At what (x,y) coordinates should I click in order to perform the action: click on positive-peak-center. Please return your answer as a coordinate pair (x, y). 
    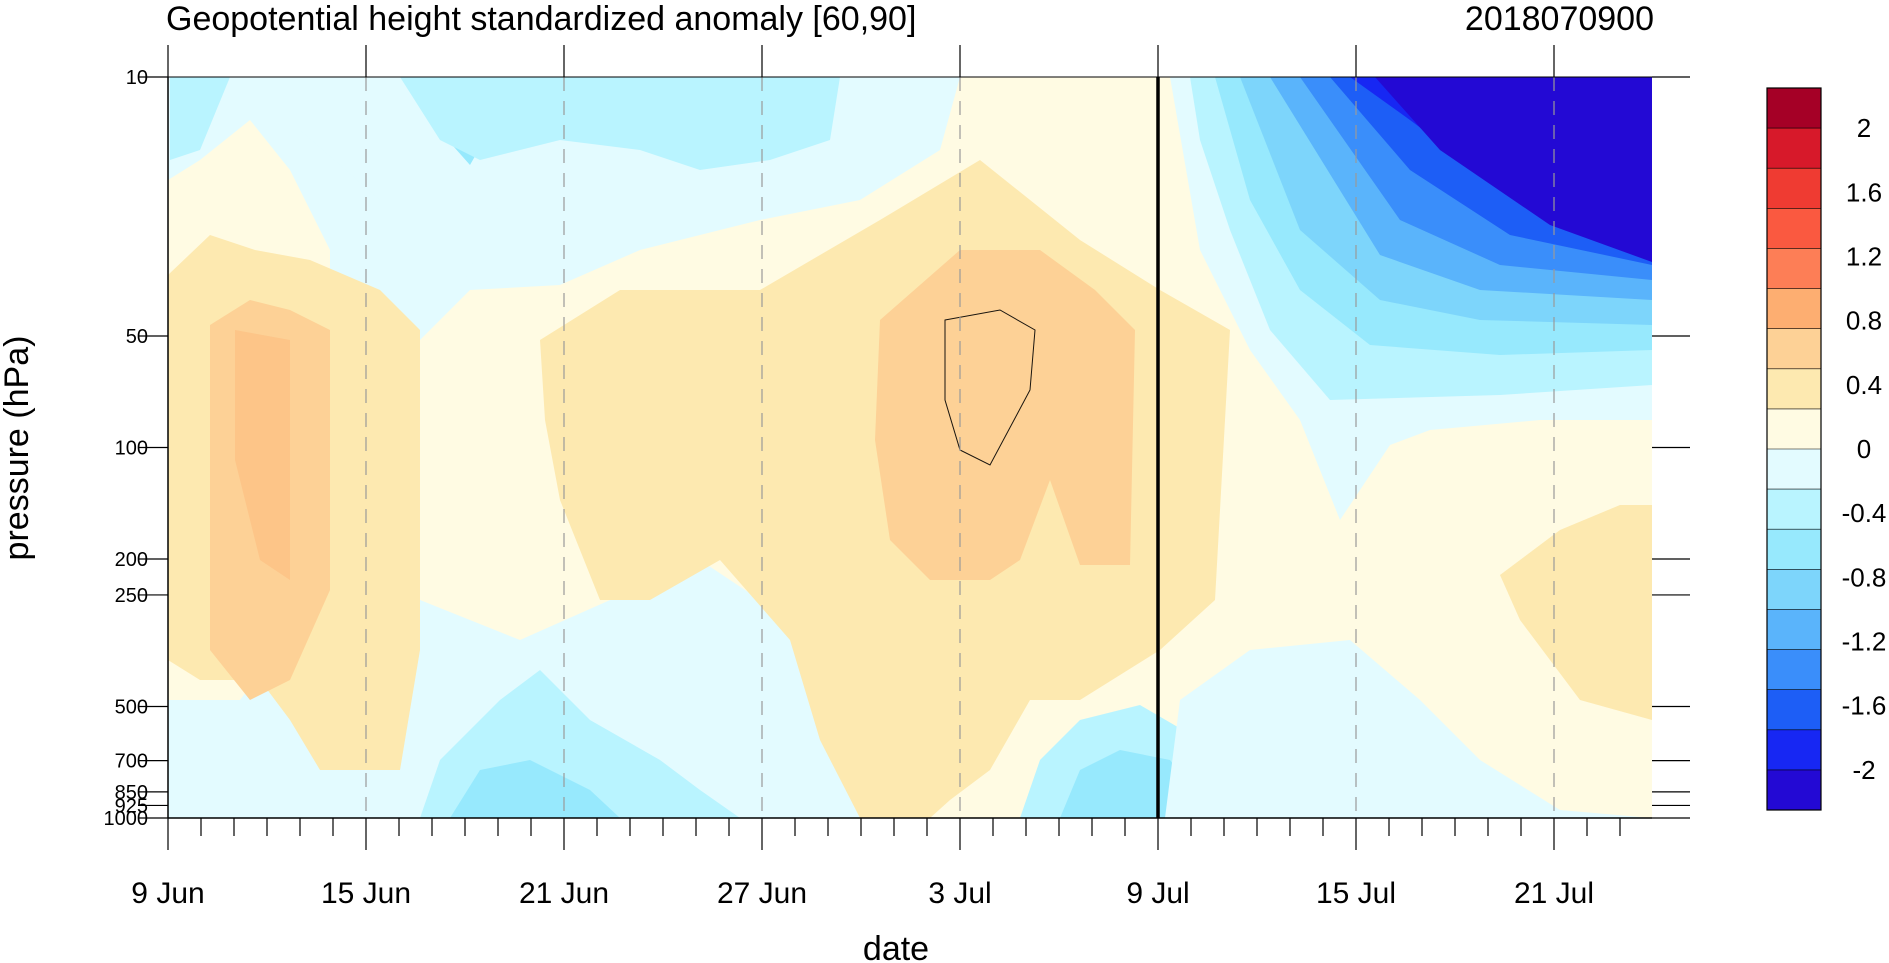
    Looking at the image, I should click on (990, 387).